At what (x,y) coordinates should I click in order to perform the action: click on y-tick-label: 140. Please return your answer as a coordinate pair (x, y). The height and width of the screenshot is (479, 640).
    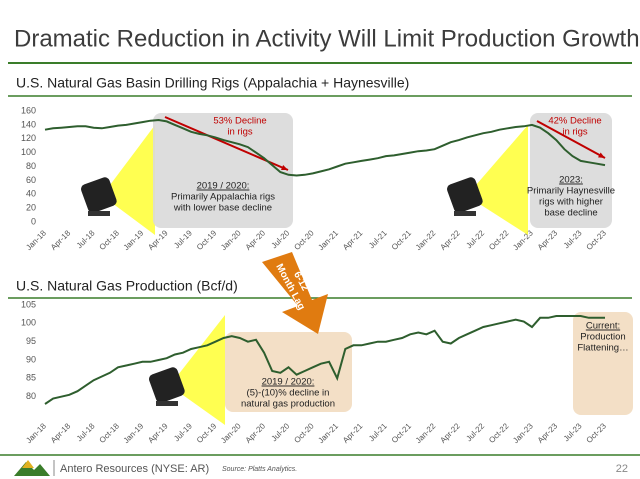
    Looking at the image, I should click on (28, 124).